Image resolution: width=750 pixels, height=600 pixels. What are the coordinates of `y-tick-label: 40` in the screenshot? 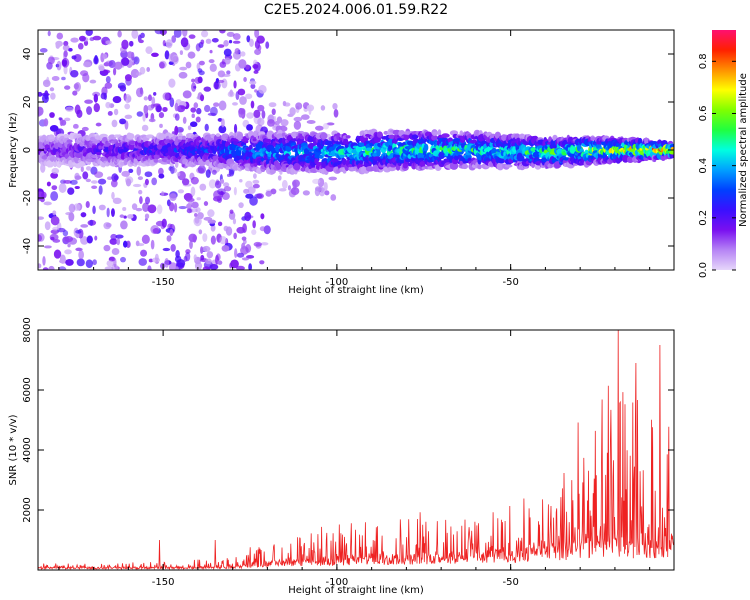 It's located at (27, 54).